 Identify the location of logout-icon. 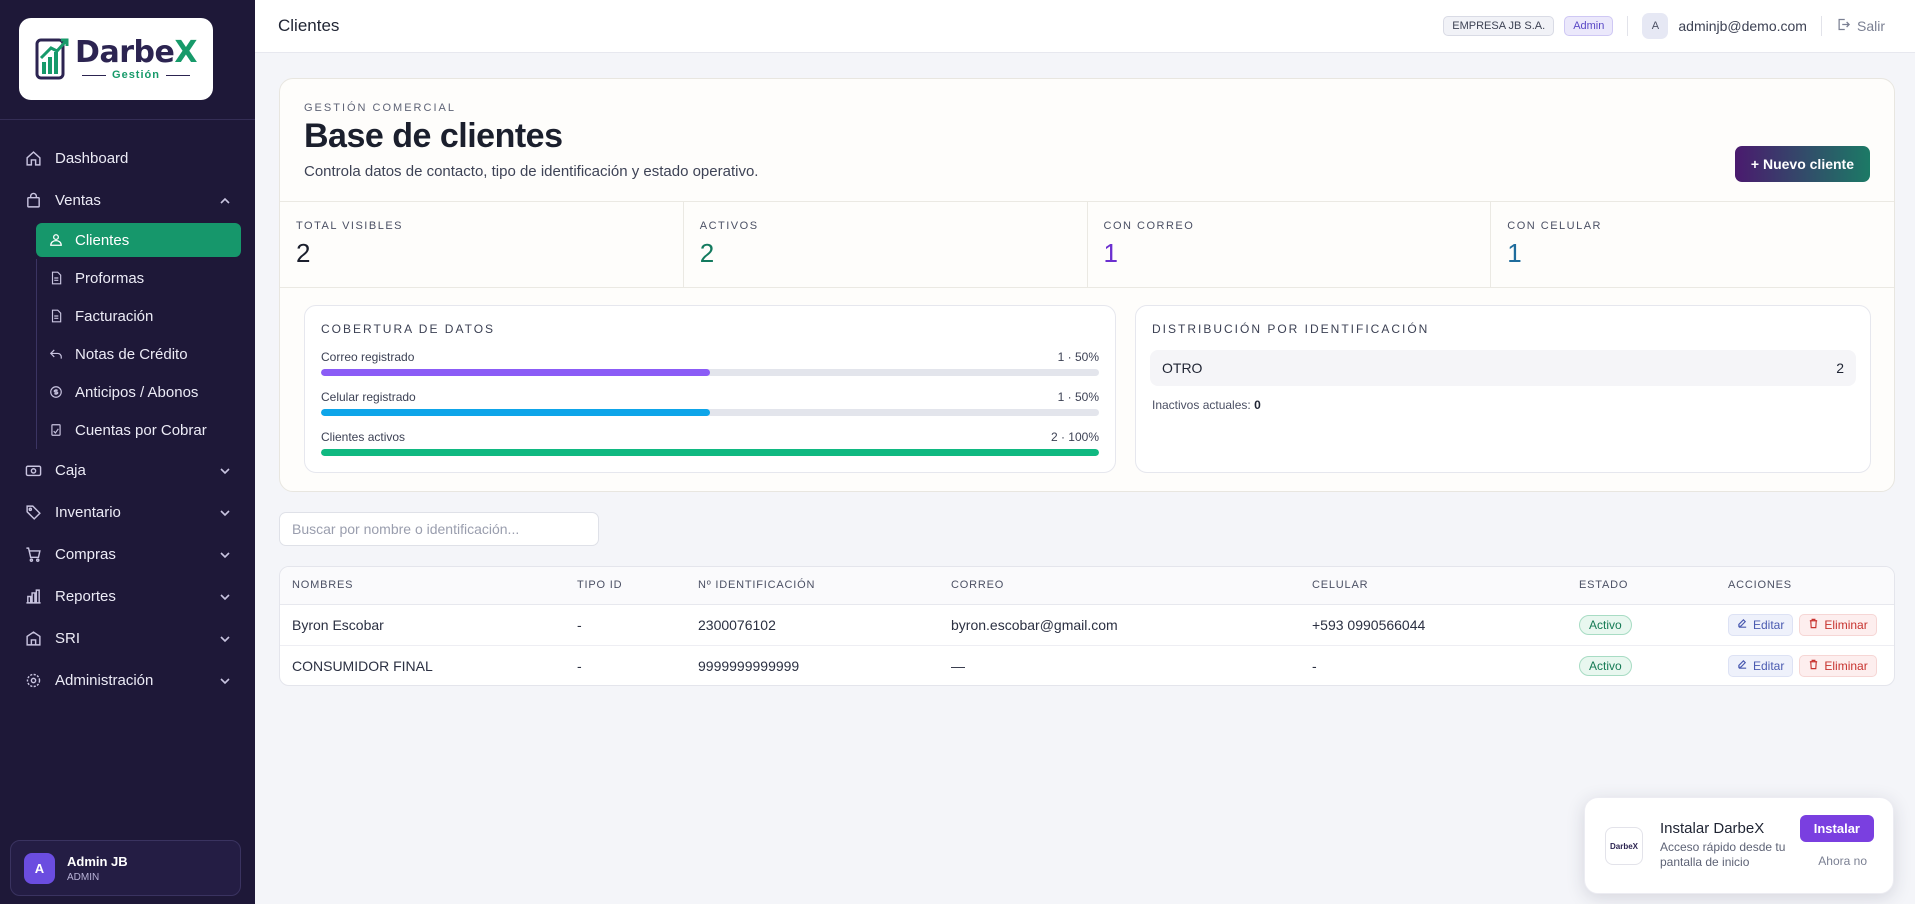
(1843, 26).